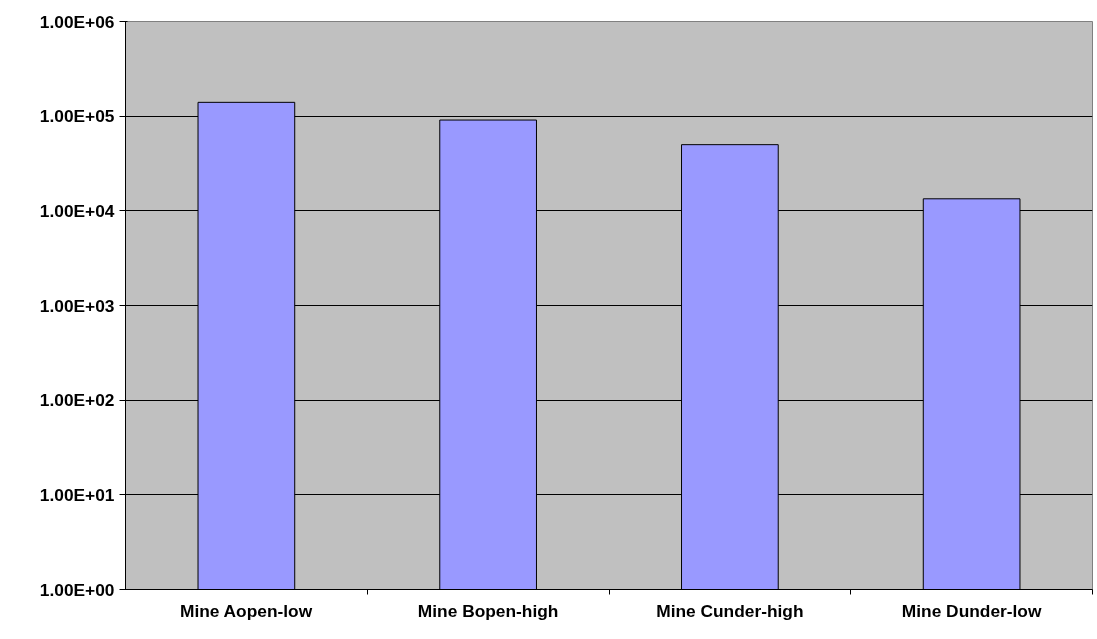 This screenshot has width=1097, height=639. I want to click on x-tick-label: Mine Dunder-low, so click(971, 610).